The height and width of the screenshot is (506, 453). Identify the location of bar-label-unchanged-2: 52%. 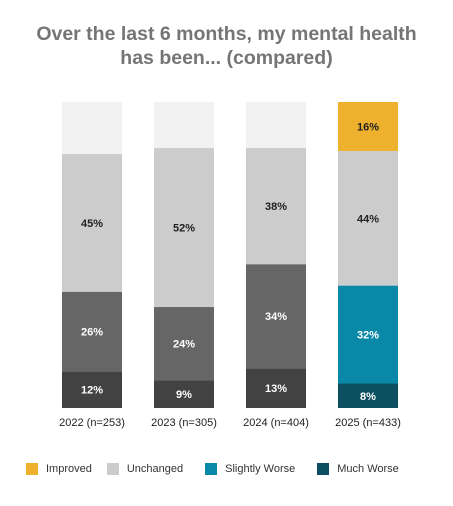
(184, 228).